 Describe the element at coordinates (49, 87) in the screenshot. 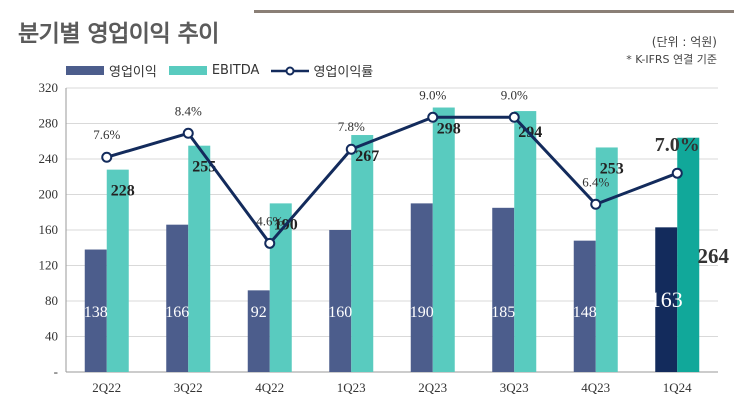

I see `y-tick-label: 320` at that location.